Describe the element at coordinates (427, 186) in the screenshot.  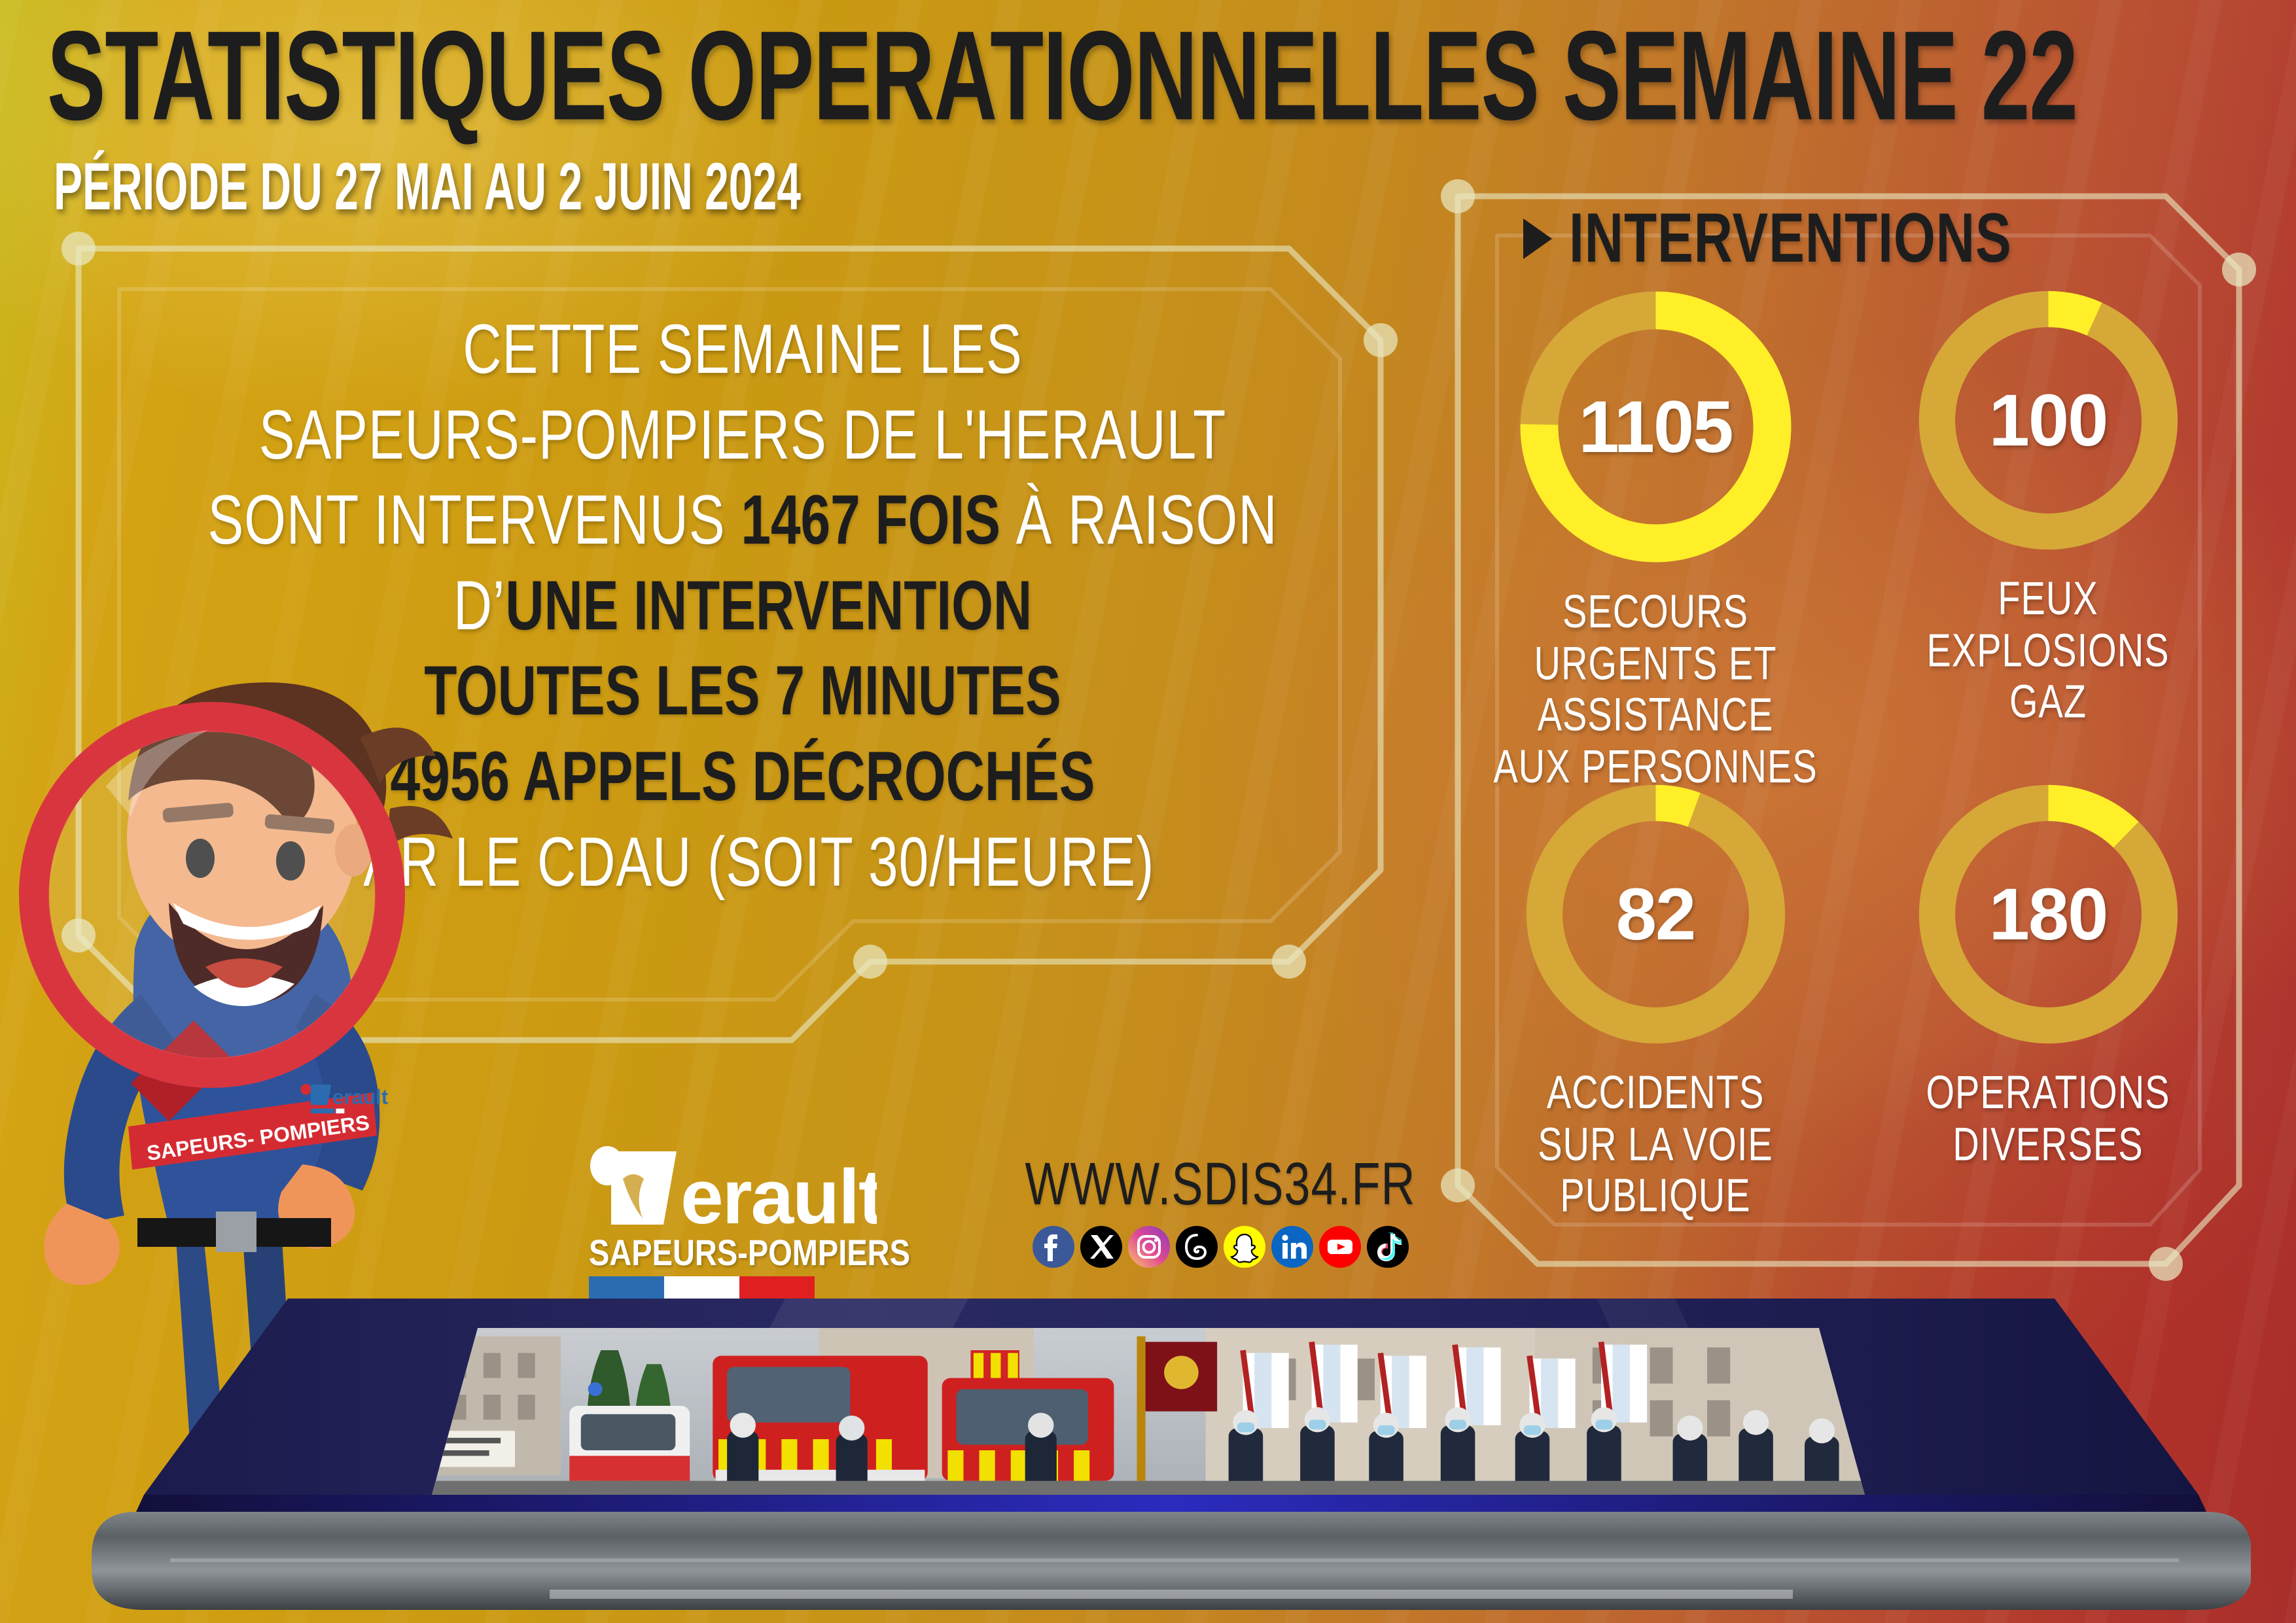
I see `page-subtitle: PÉRIODE DU 27 MAI AU 2 JUIN 2024` at that location.